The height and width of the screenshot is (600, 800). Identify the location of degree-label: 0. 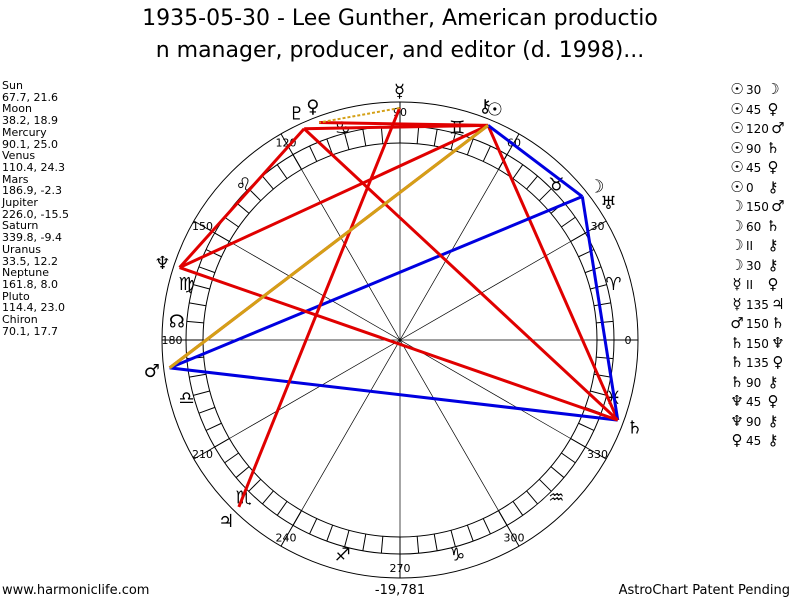
(628, 340).